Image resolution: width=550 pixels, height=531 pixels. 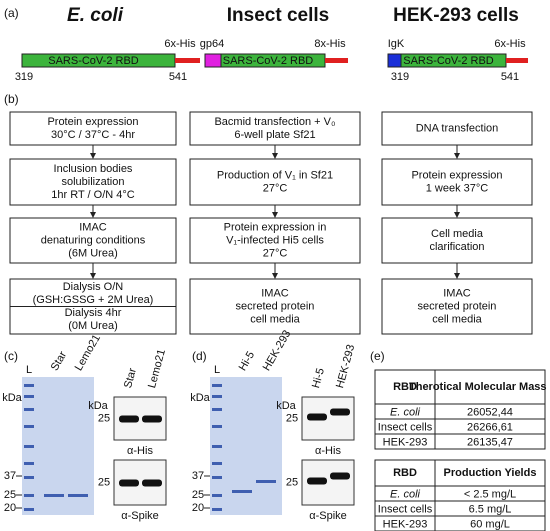 What do you see at coordinates (457, 188) in the screenshot?
I see `step-text: 1 week 37°C` at bounding box center [457, 188].